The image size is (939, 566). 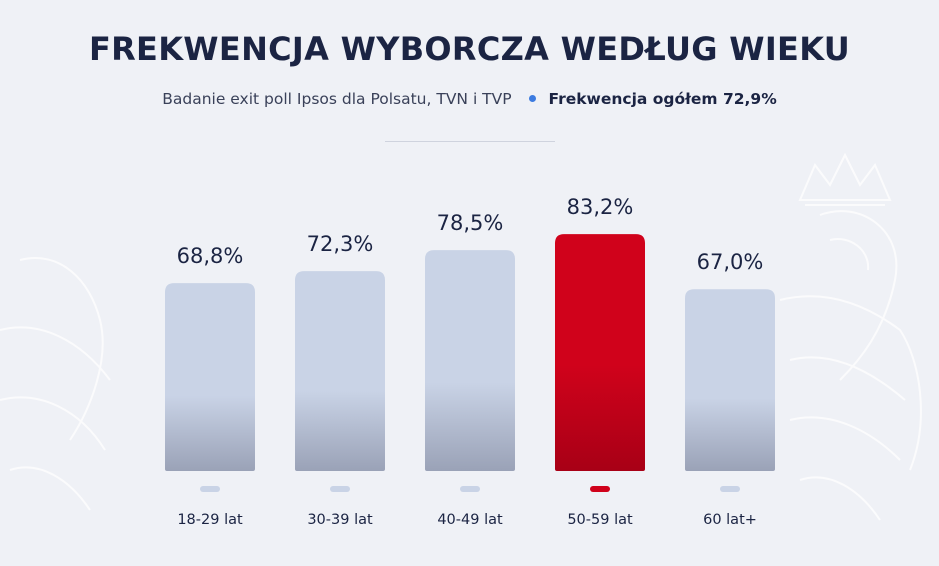 I want to click on turnout-total: Frekwencja ogółem 72,9%, so click(x=662, y=99).